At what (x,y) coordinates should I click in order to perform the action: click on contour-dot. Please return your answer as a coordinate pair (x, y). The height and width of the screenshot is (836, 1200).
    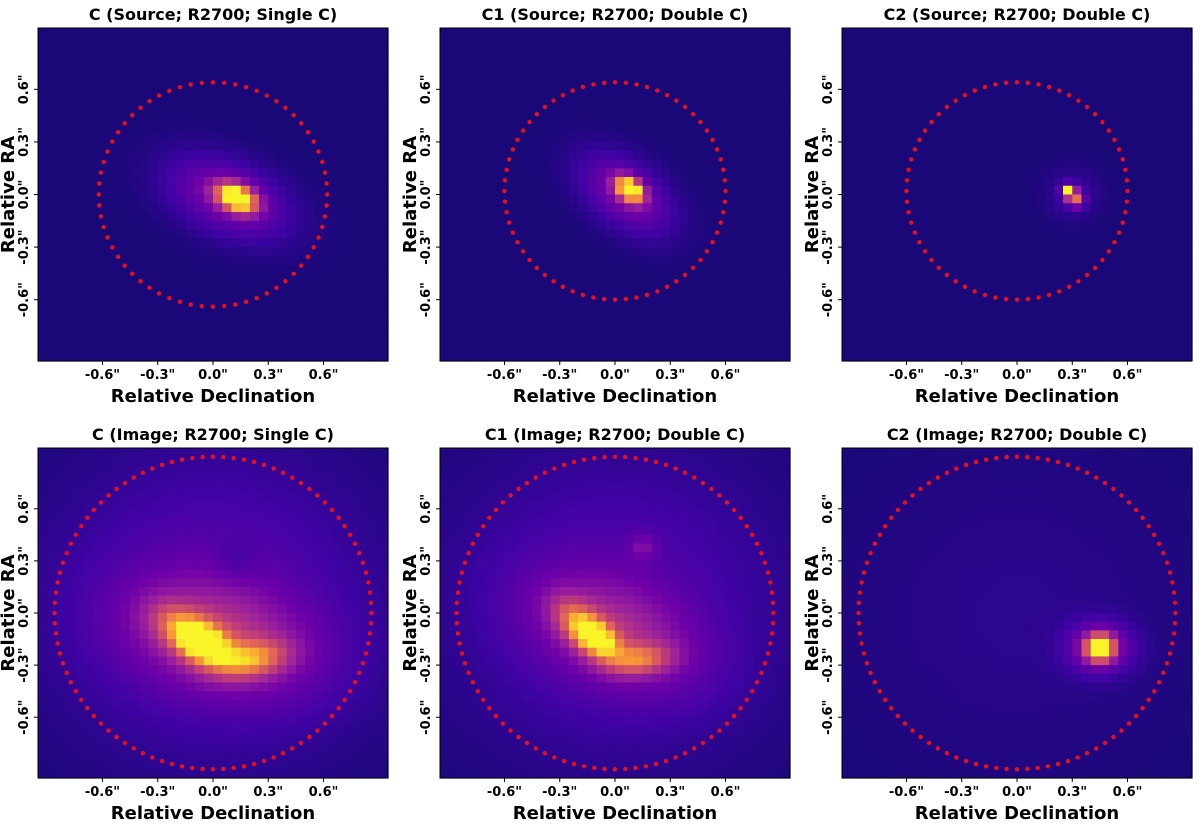
    Looking at the image, I should click on (955, 281).